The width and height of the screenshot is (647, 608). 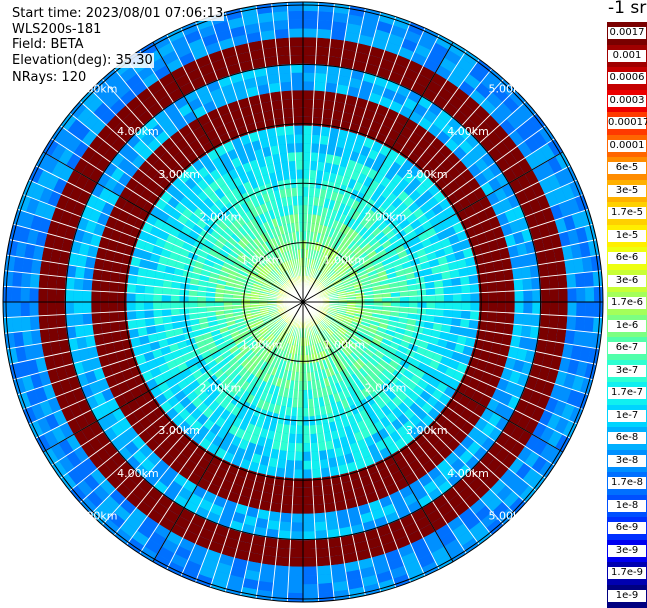 I want to click on colorbar-cell: 6e-6, so click(x=627, y=258).